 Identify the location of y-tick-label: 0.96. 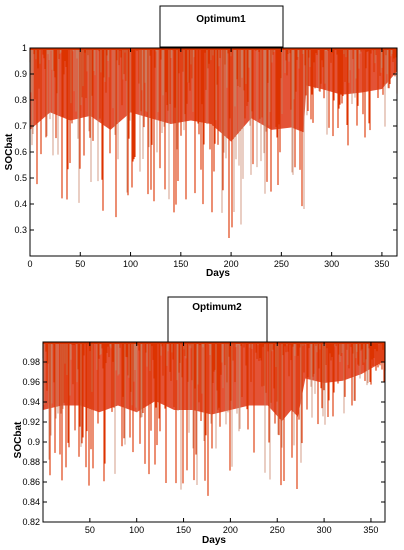
(31, 382).